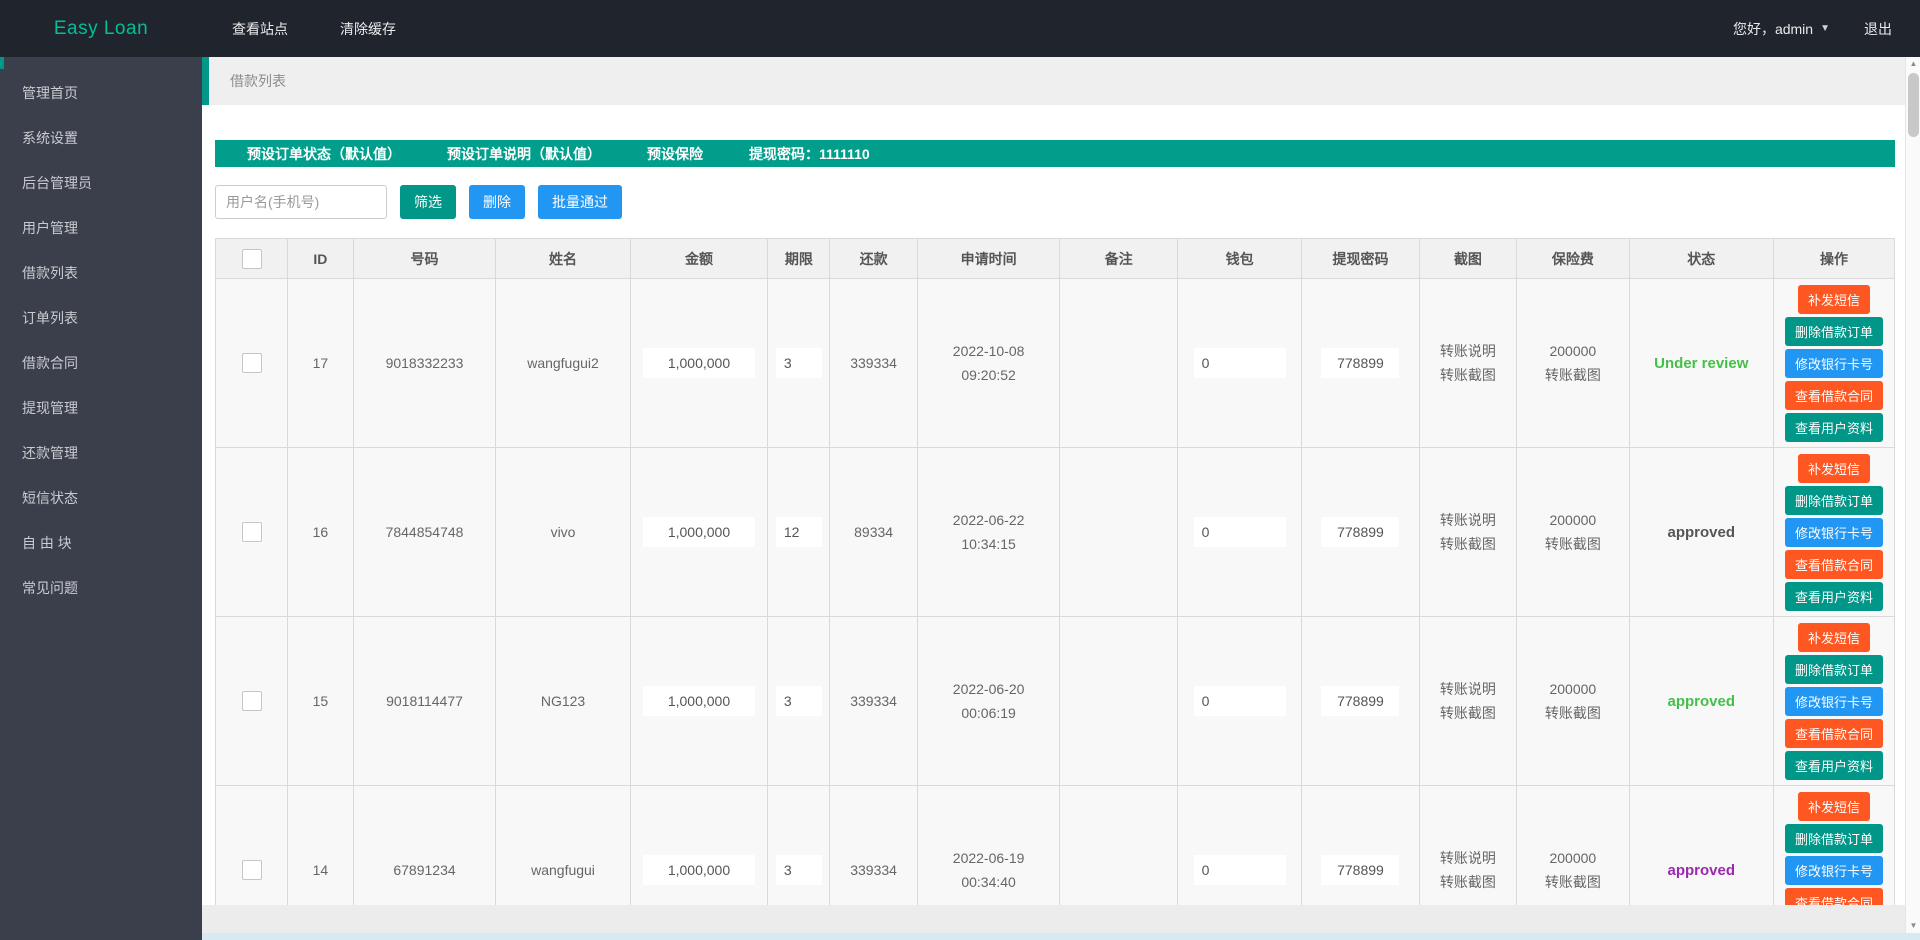 The height and width of the screenshot is (940, 1920). What do you see at coordinates (1360, 258) in the screenshot?
I see `header-withdraw-password: 提现密码` at bounding box center [1360, 258].